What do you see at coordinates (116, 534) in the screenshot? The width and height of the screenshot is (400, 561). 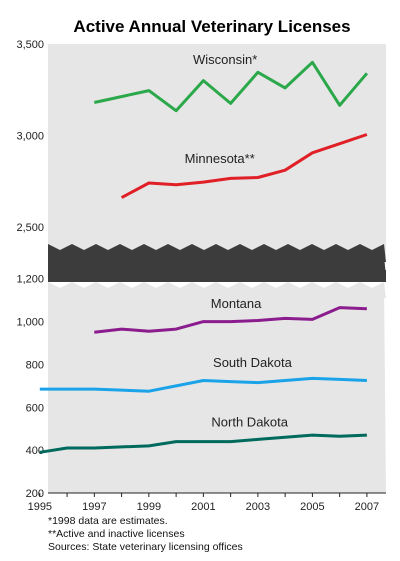 I see `footnote-2: **Active and inactive licenses` at bounding box center [116, 534].